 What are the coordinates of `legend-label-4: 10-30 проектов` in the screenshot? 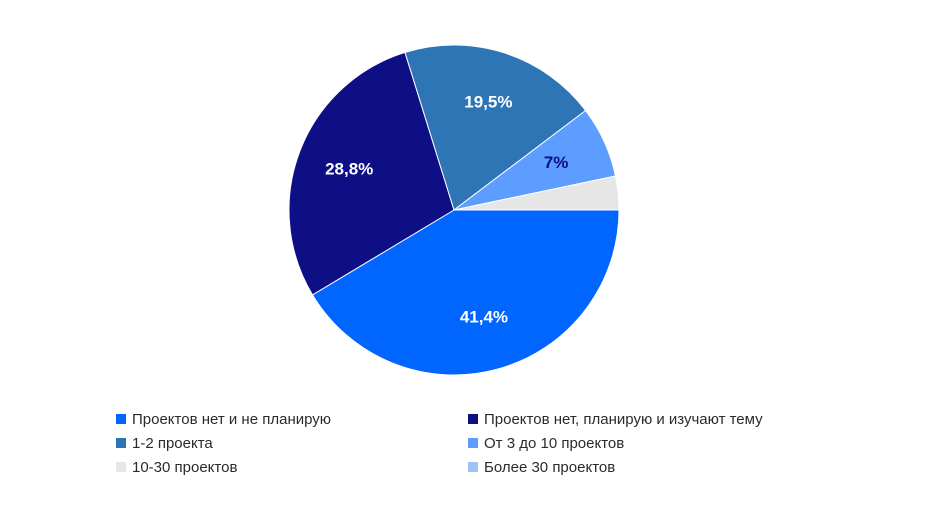 It's located at (185, 467).